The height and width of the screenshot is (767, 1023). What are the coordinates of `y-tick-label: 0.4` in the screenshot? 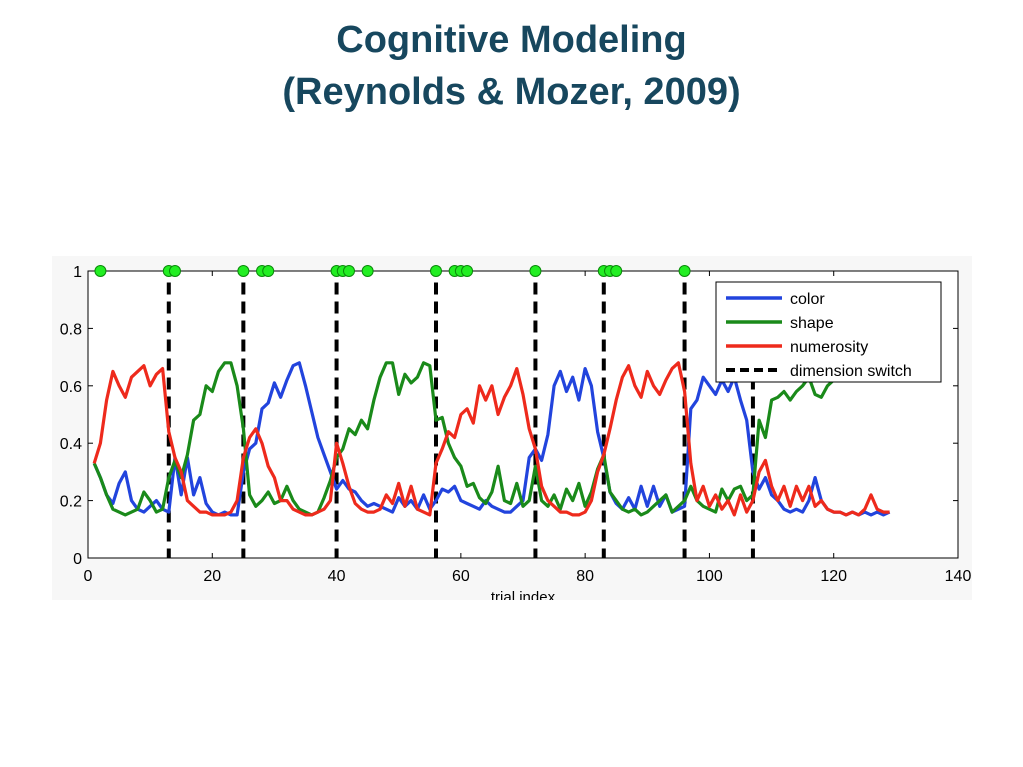 It's located at (71, 444).